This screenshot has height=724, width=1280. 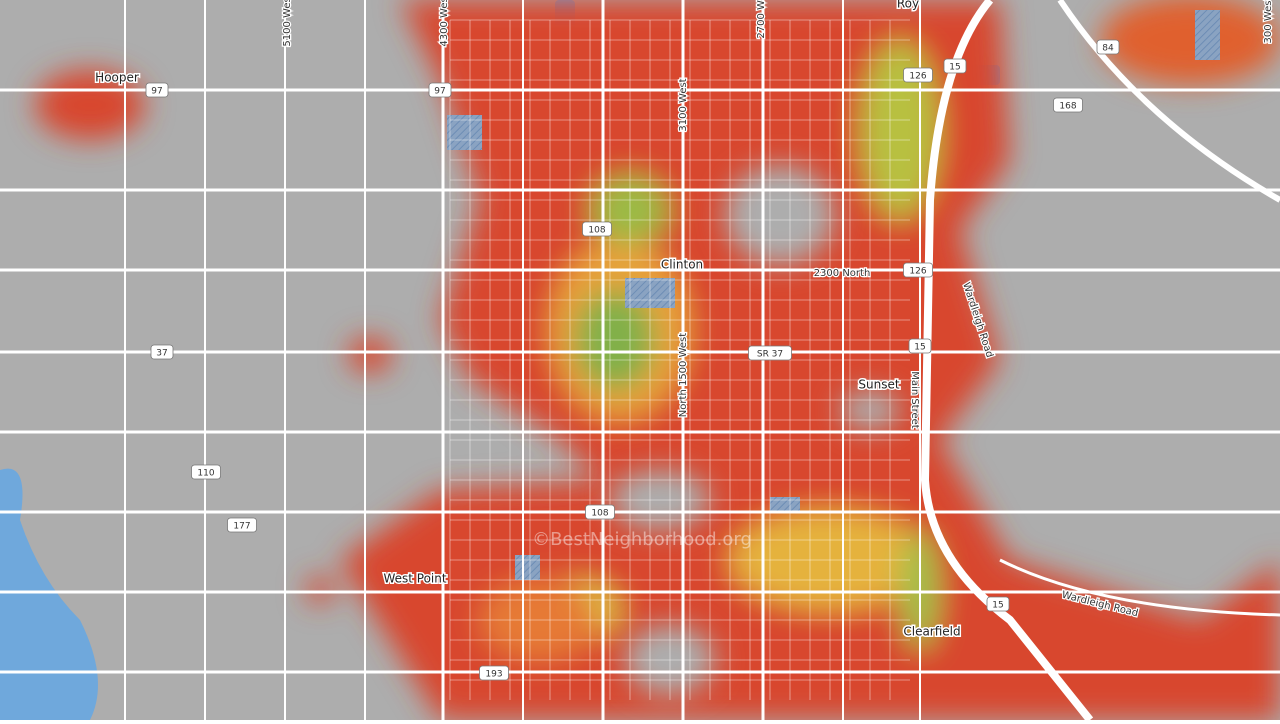 I want to click on route-shield-label: 168, so click(x=1067, y=107).